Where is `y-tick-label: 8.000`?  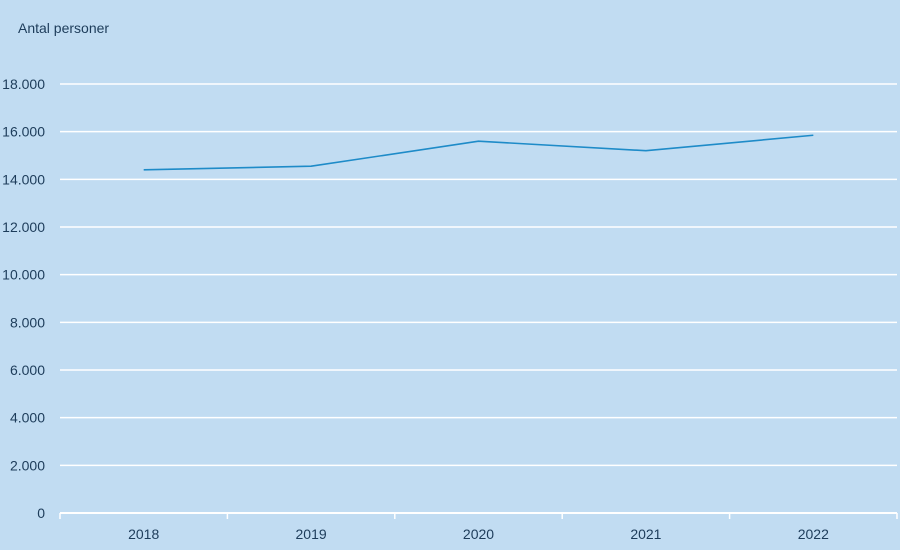
y-tick-label: 8.000 is located at coordinates (27, 322).